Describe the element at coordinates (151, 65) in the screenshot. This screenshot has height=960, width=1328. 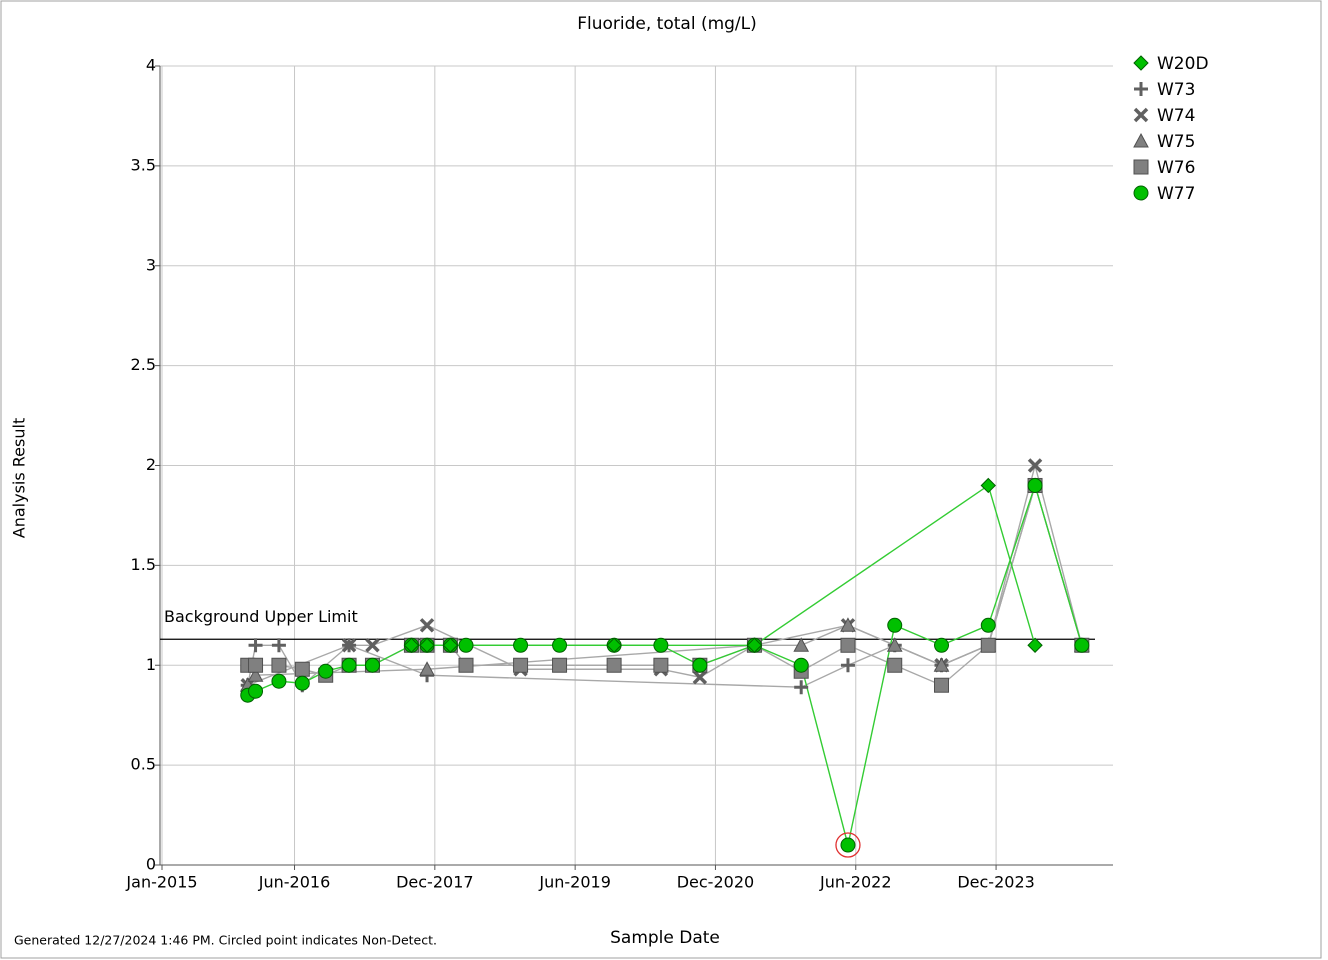
I see `y-tick-label: 4` at that location.